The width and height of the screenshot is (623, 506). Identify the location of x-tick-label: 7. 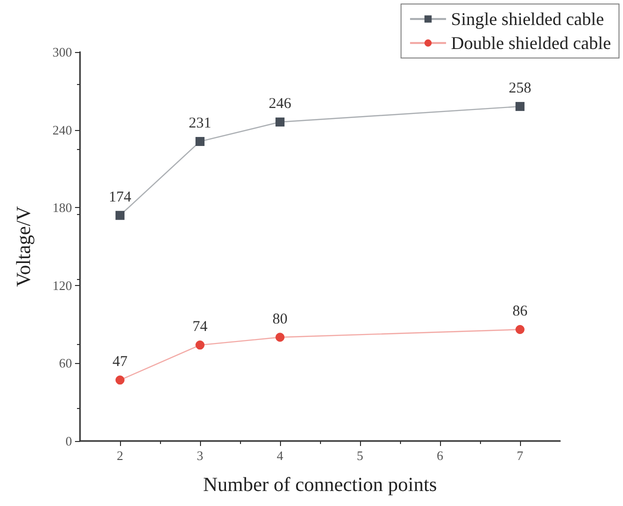
(520, 455).